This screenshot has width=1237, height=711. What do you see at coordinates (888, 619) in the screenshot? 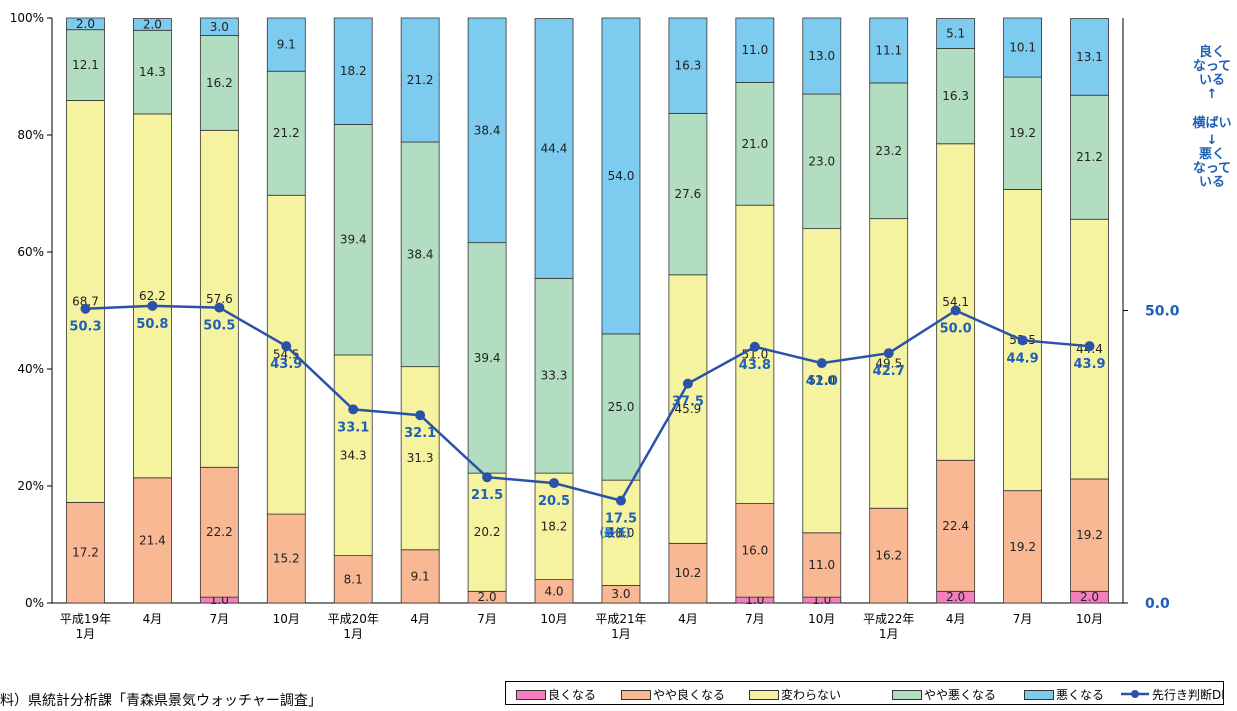
I see `x-tick-label: 平成22年` at bounding box center [888, 619].